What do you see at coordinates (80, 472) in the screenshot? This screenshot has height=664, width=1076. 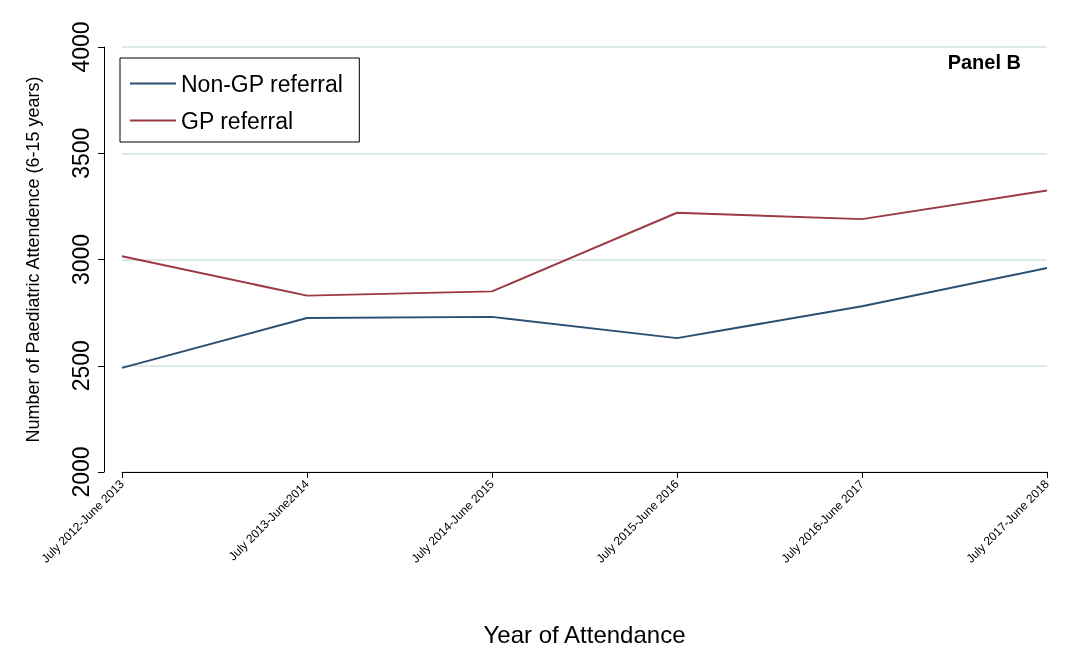 I see `y-tick-label: 2000` at bounding box center [80, 472].